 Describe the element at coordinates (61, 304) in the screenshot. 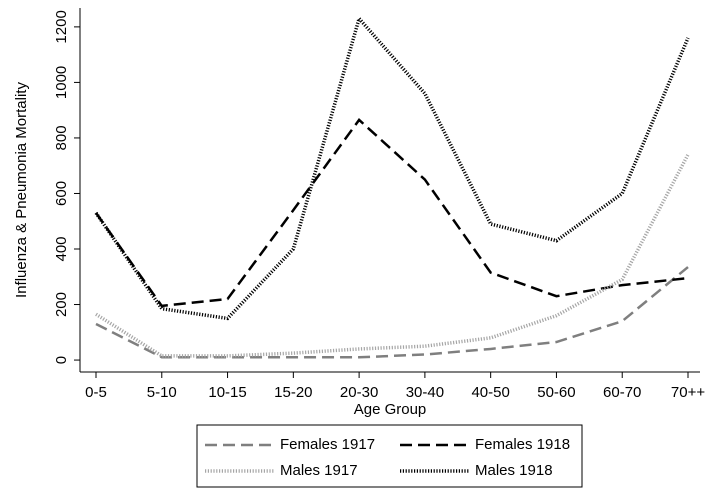

I see `y-tick-label: 200` at that location.